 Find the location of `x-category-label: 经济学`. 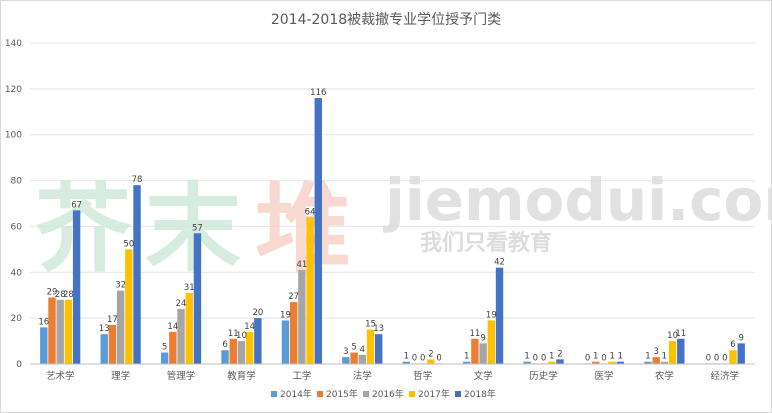

x-category-label: 经济学 is located at coordinates (725, 376).